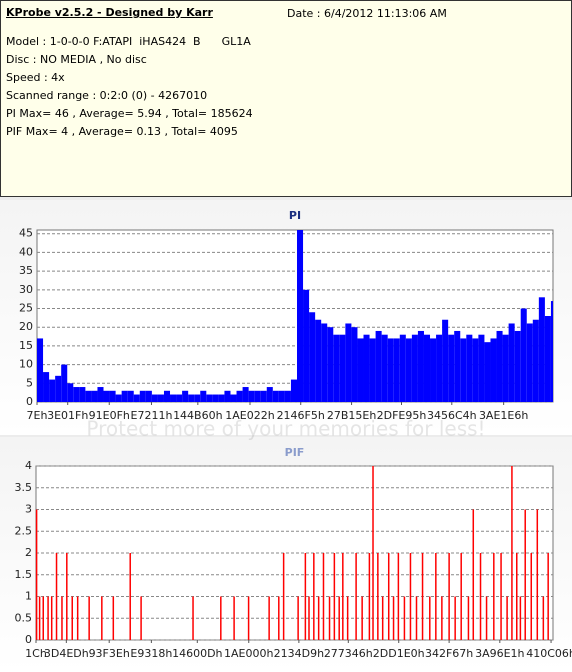  I want to click on x-tick-label: E7211h, so click(152, 415).